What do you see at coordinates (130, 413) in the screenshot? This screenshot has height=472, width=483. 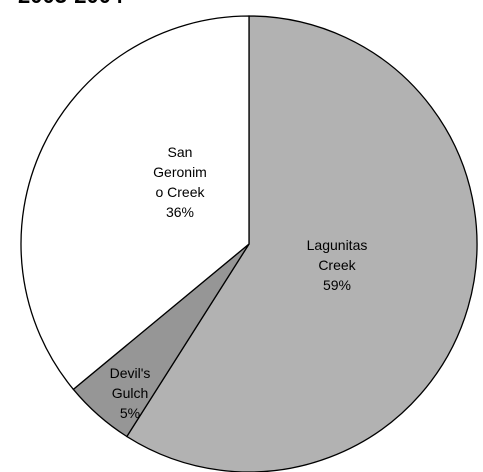 I see `slice-value-label: 5%` at bounding box center [130, 413].